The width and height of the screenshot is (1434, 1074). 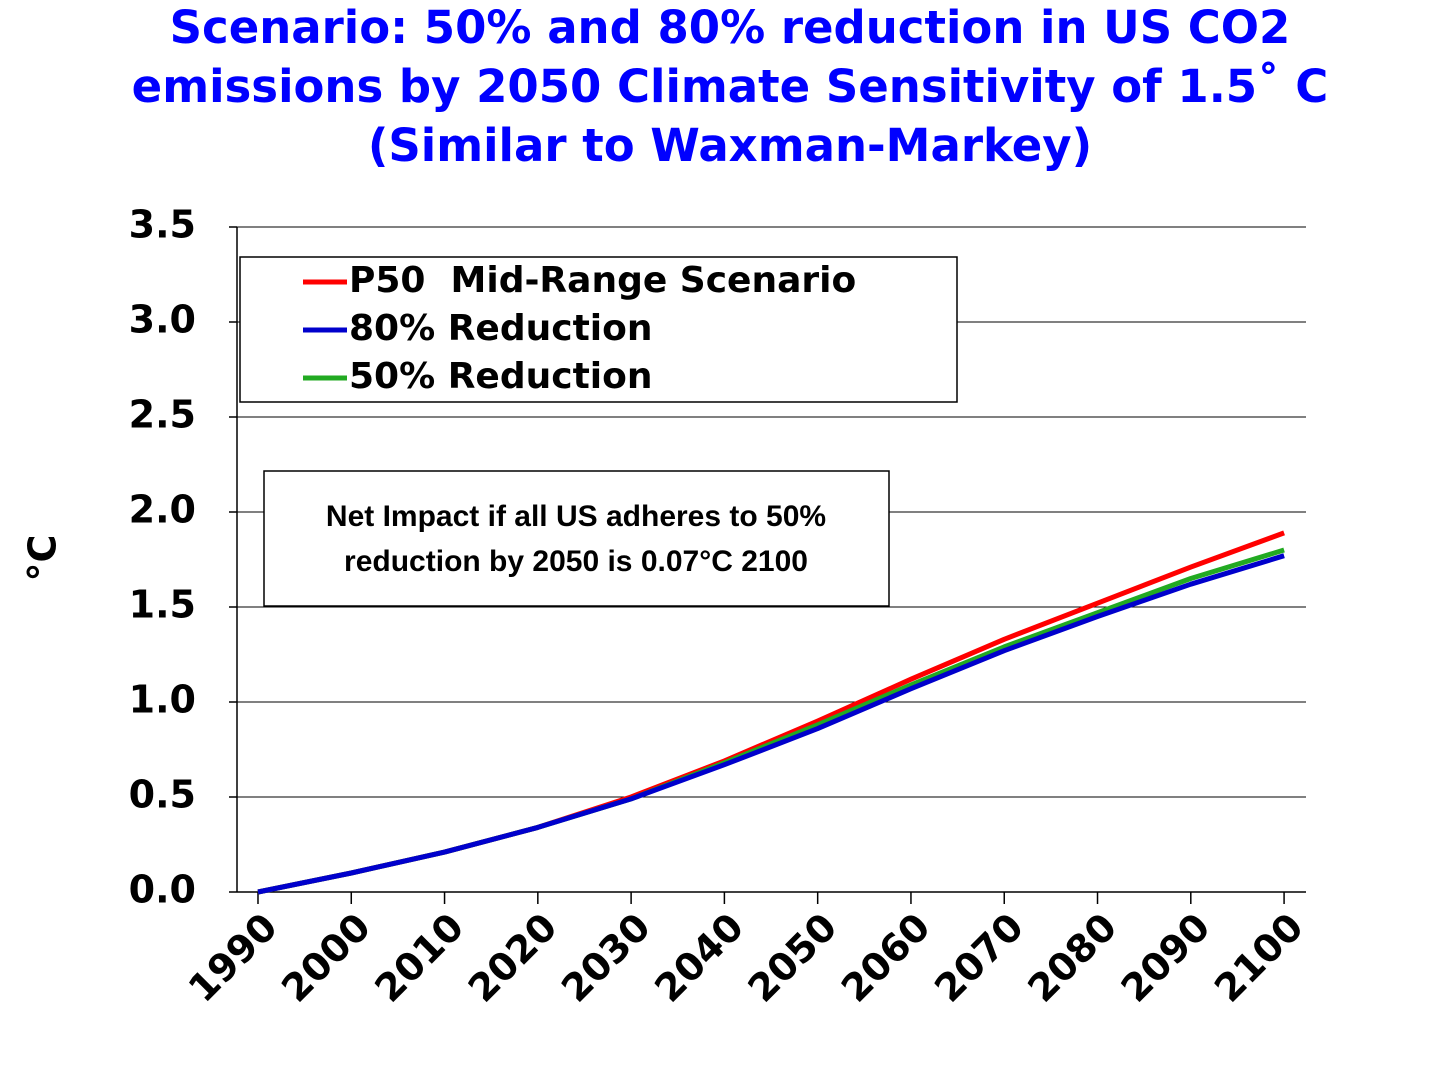 I want to click on legend-label: P50 Mid-Range Scenario, so click(x=602, y=280).